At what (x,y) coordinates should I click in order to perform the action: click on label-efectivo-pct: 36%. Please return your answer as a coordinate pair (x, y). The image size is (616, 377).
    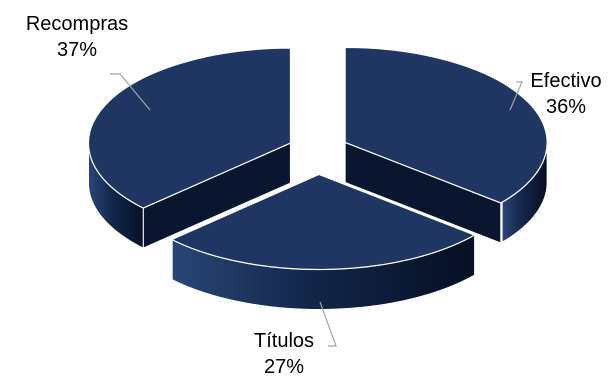
    Looking at the image, I should click on (566, 107).